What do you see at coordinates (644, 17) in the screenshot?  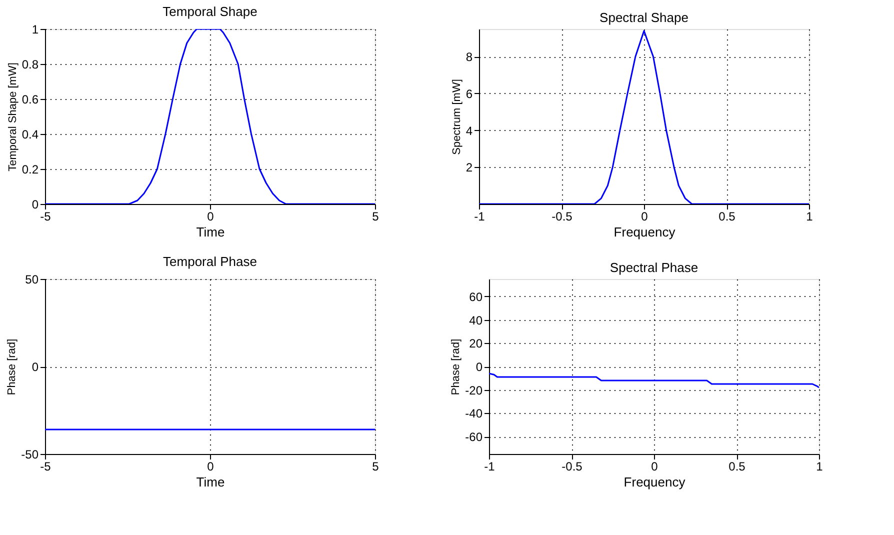 I see `chart-title: Spectral Shape` at bounding box center [644, 17].